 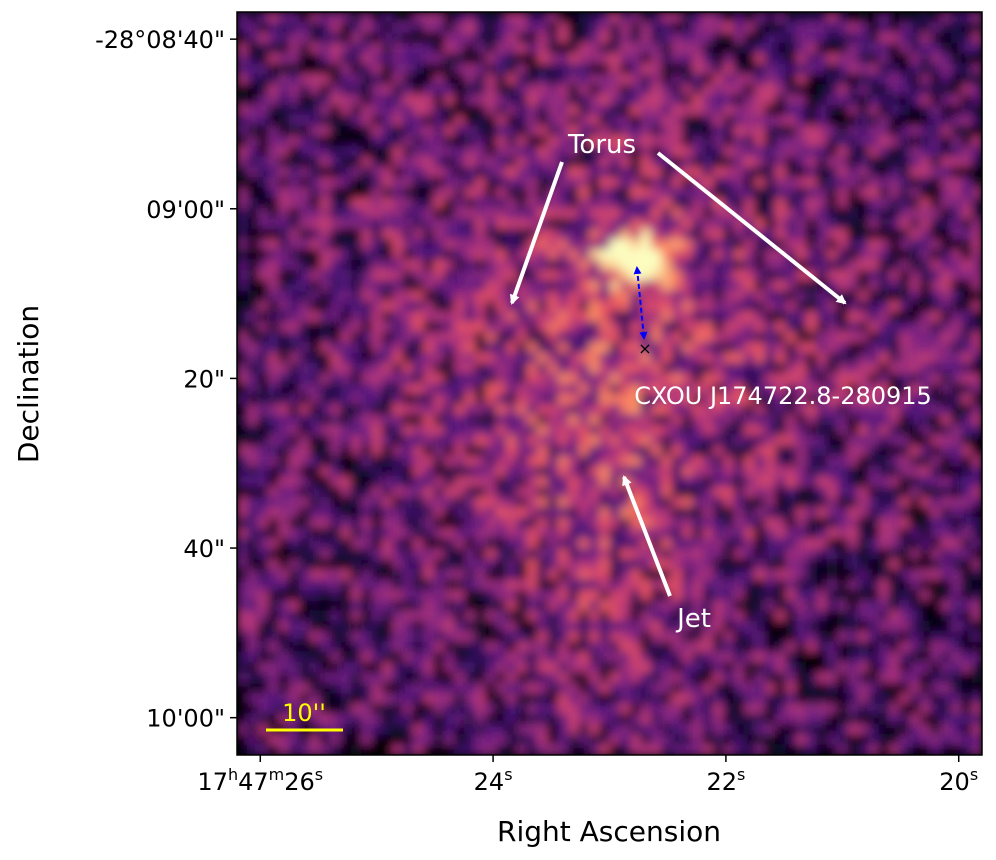 What do you see at coordinates (601, 145) in the screenshot?
I see `torus-label: Torus` at bounding box center [601, 145].